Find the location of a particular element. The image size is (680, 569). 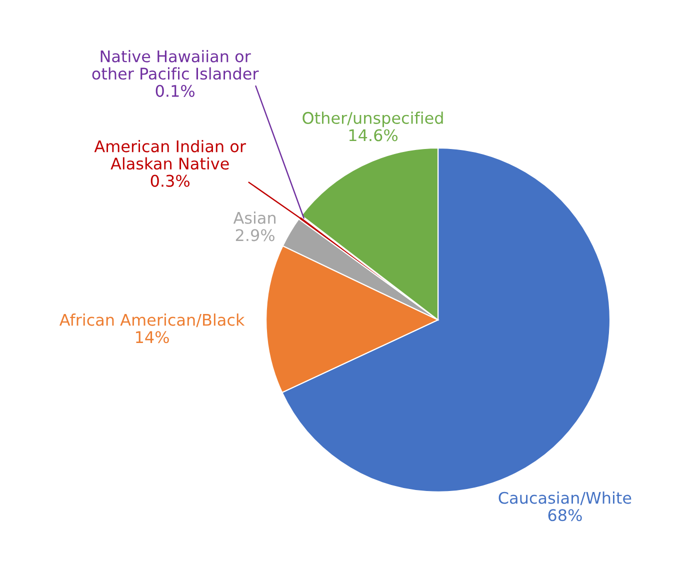

slice-label: Asian is located at coordinates (254, 218).